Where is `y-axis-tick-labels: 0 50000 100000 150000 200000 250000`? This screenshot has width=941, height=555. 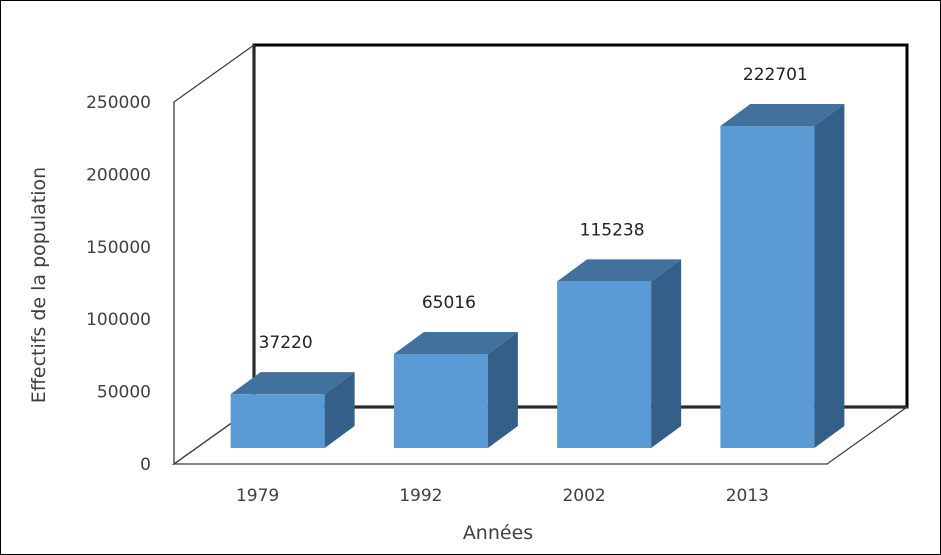 y-axis-tick-labels: 0 50000 100000 150000 200000 250000 is located at coordinates (118, 284).